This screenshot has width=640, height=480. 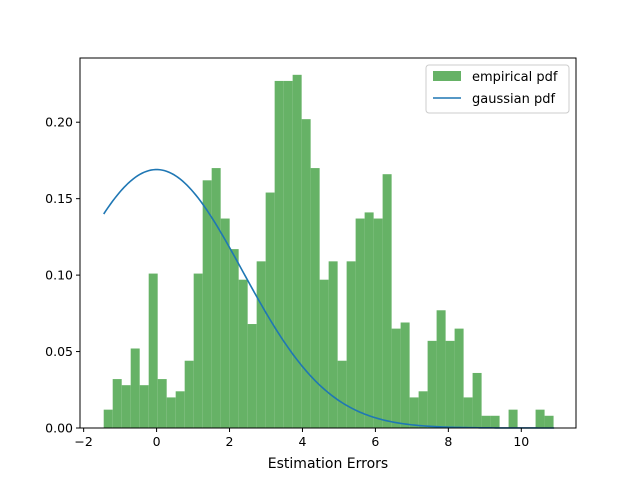 What do you see at coordinates (83, 441) in the screenshot?
I see `x-tick-label: −2` at bounding box center [83, 441].